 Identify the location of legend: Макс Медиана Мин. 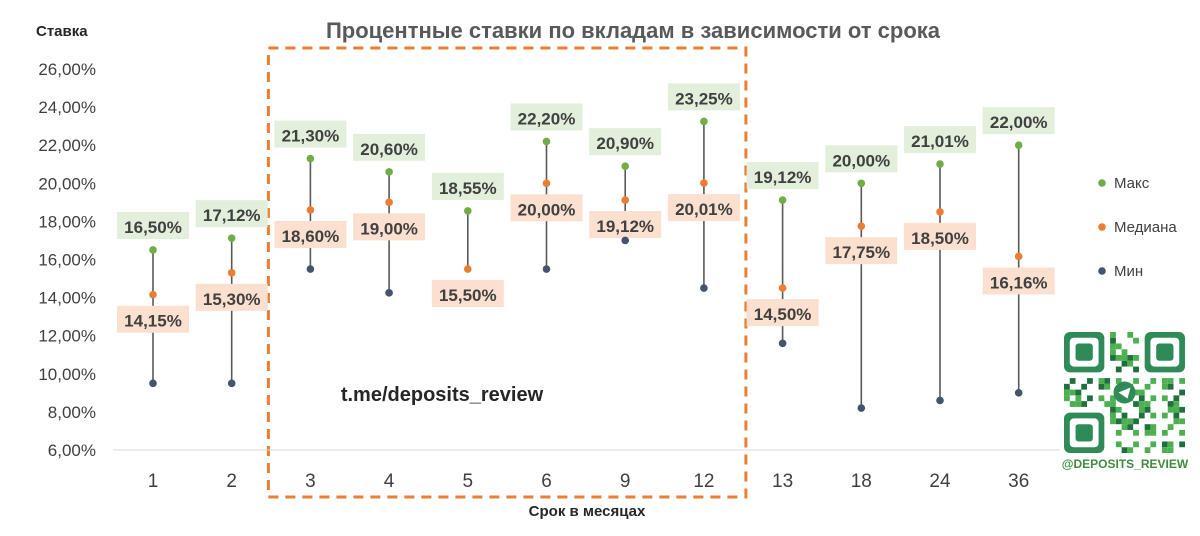
(1137, 227).